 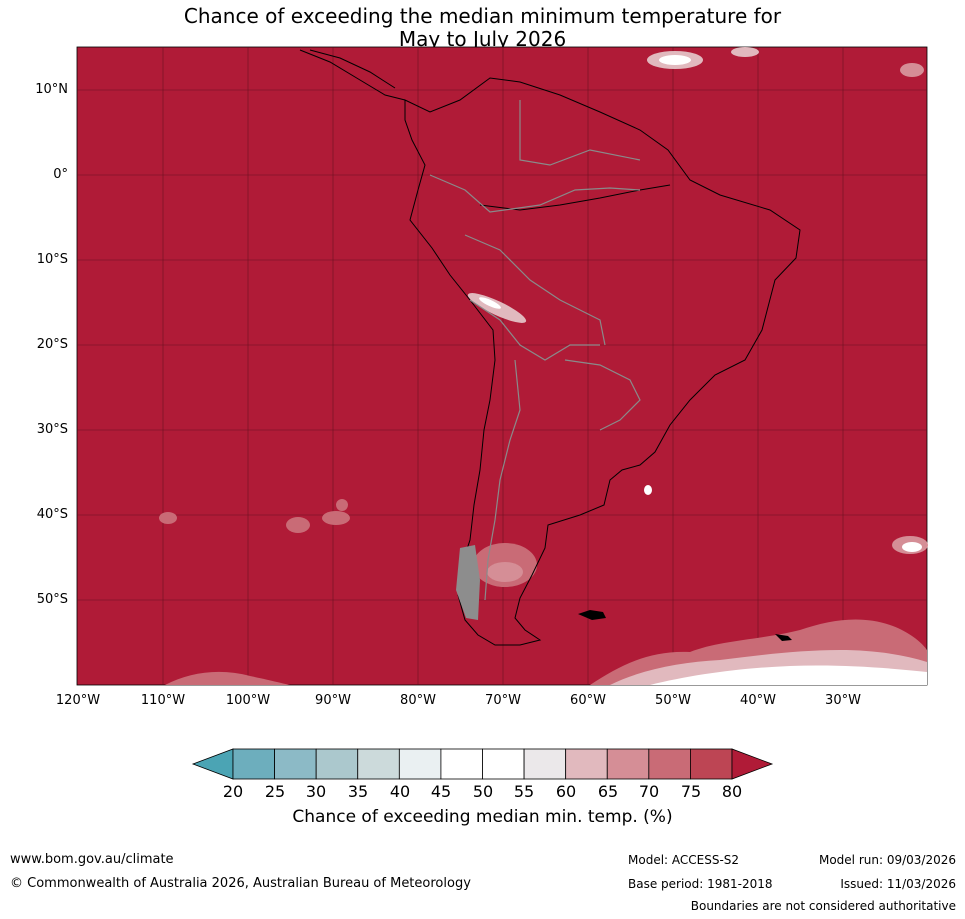 I want to click on falkland-islands, so click(x=592, y=615).